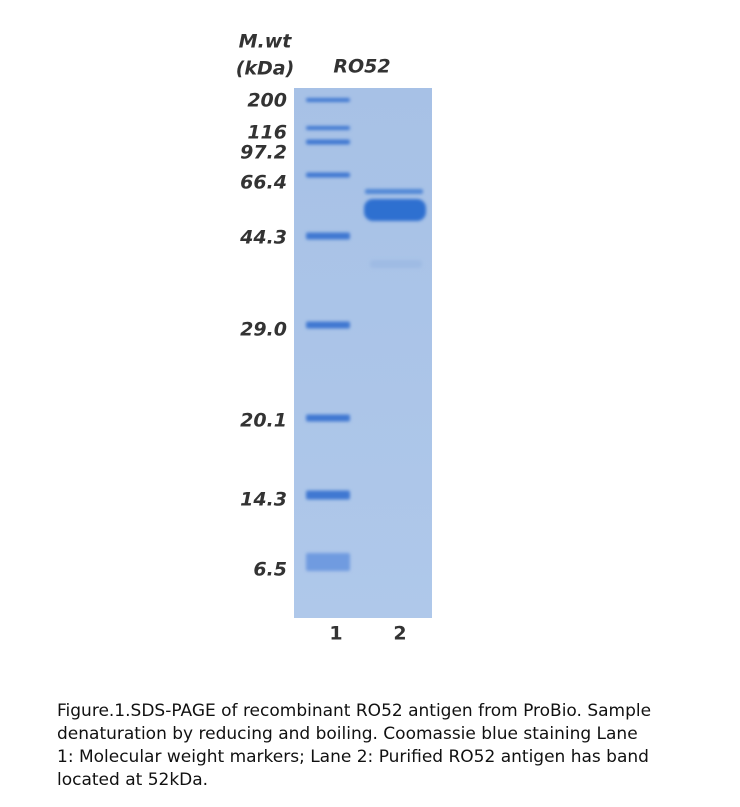 This screenshot has height=807, width=740. I want to click on marker-label: 14.3, so click(263, 500).